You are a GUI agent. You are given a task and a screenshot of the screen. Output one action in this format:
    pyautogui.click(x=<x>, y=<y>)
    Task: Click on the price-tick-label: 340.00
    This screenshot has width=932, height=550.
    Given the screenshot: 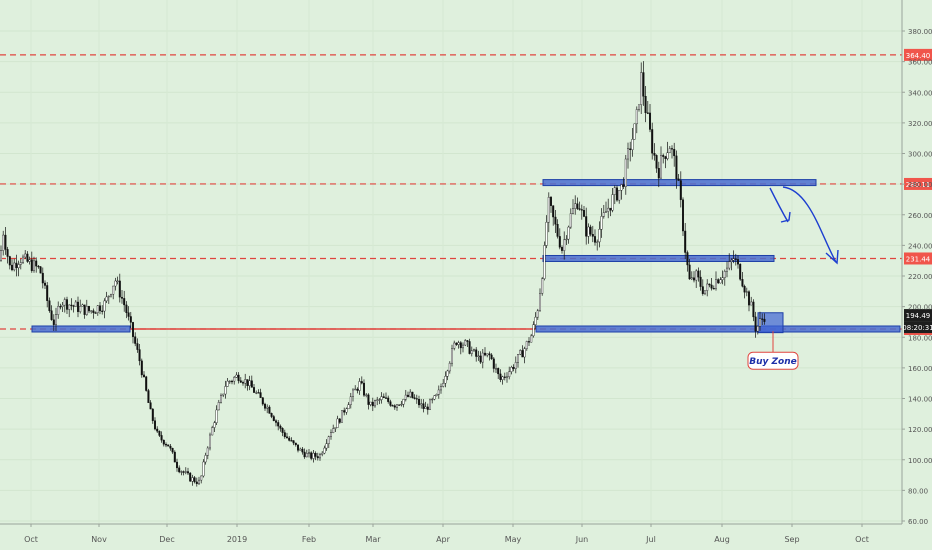 What is the action you would take?
    pyautogui.click(x=920, y=93)
    